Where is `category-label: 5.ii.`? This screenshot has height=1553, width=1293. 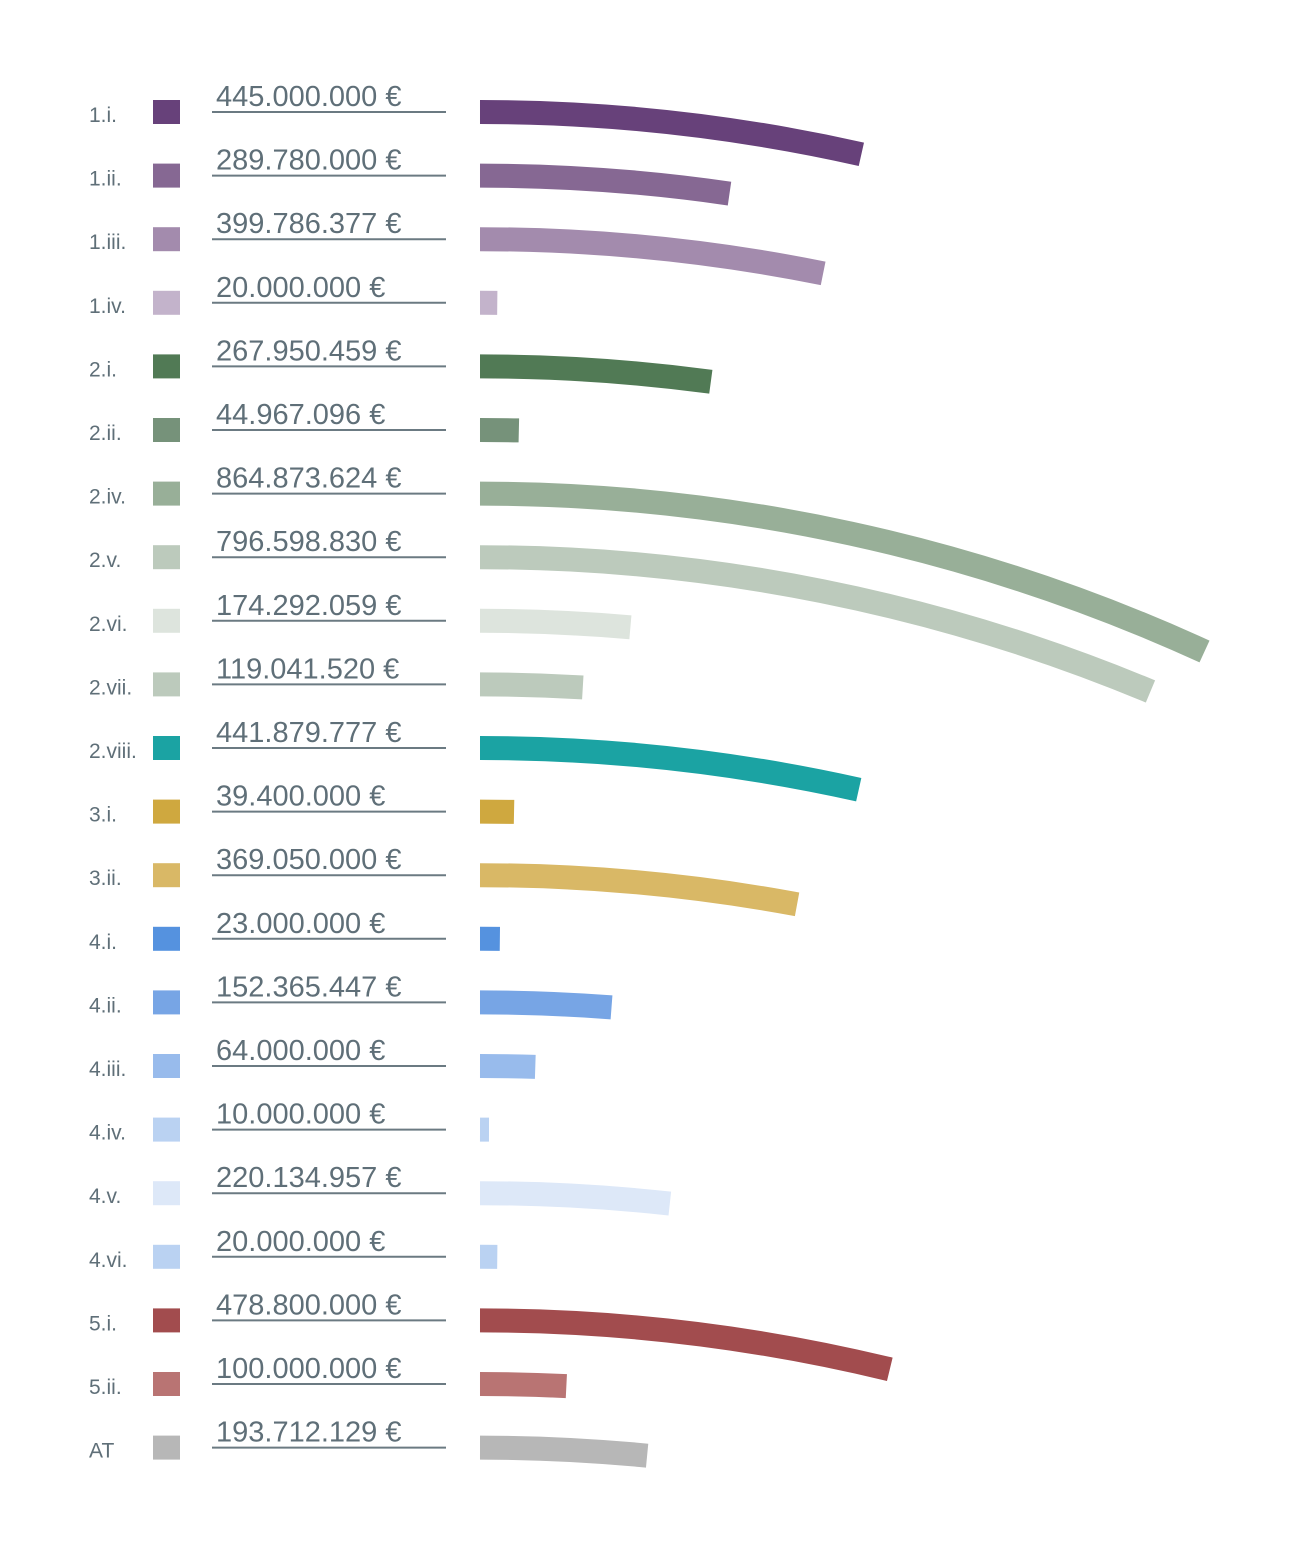
category-label: 5.ii. is located at coordinates (105, 1387).